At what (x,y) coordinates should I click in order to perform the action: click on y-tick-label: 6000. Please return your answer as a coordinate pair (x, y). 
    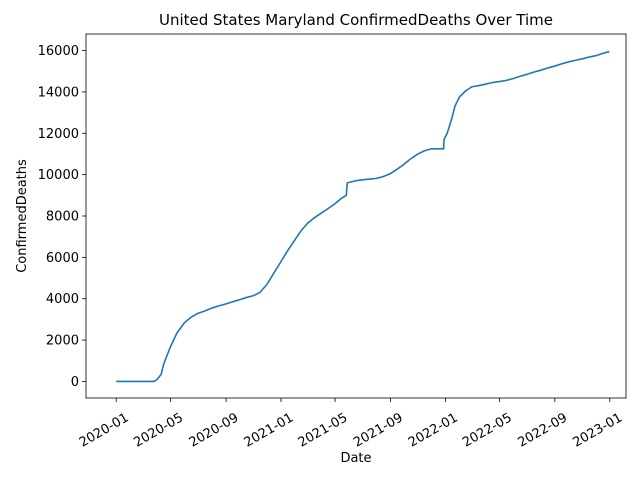
    Looking at the image, I should click on (62, 258).